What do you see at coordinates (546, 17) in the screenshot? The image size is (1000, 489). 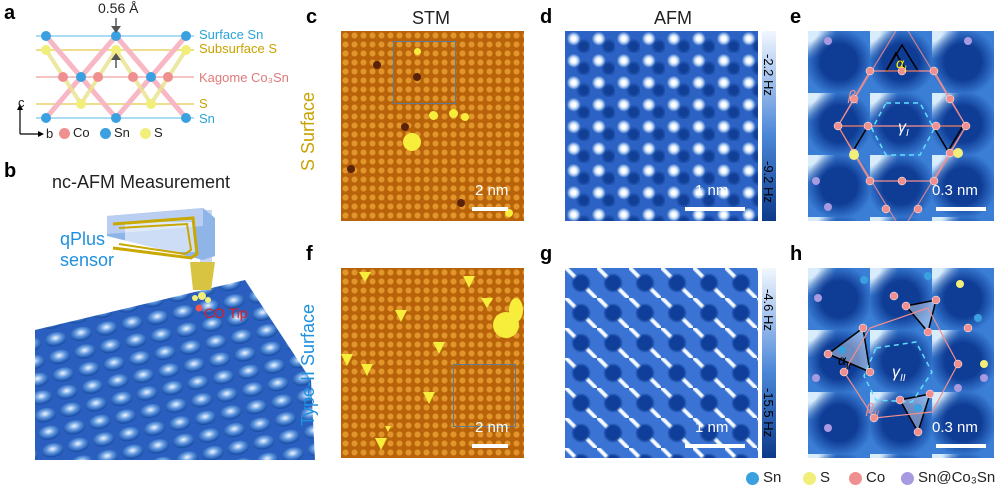 I see `panel-label-d: d` at bounding box center [546, 17].